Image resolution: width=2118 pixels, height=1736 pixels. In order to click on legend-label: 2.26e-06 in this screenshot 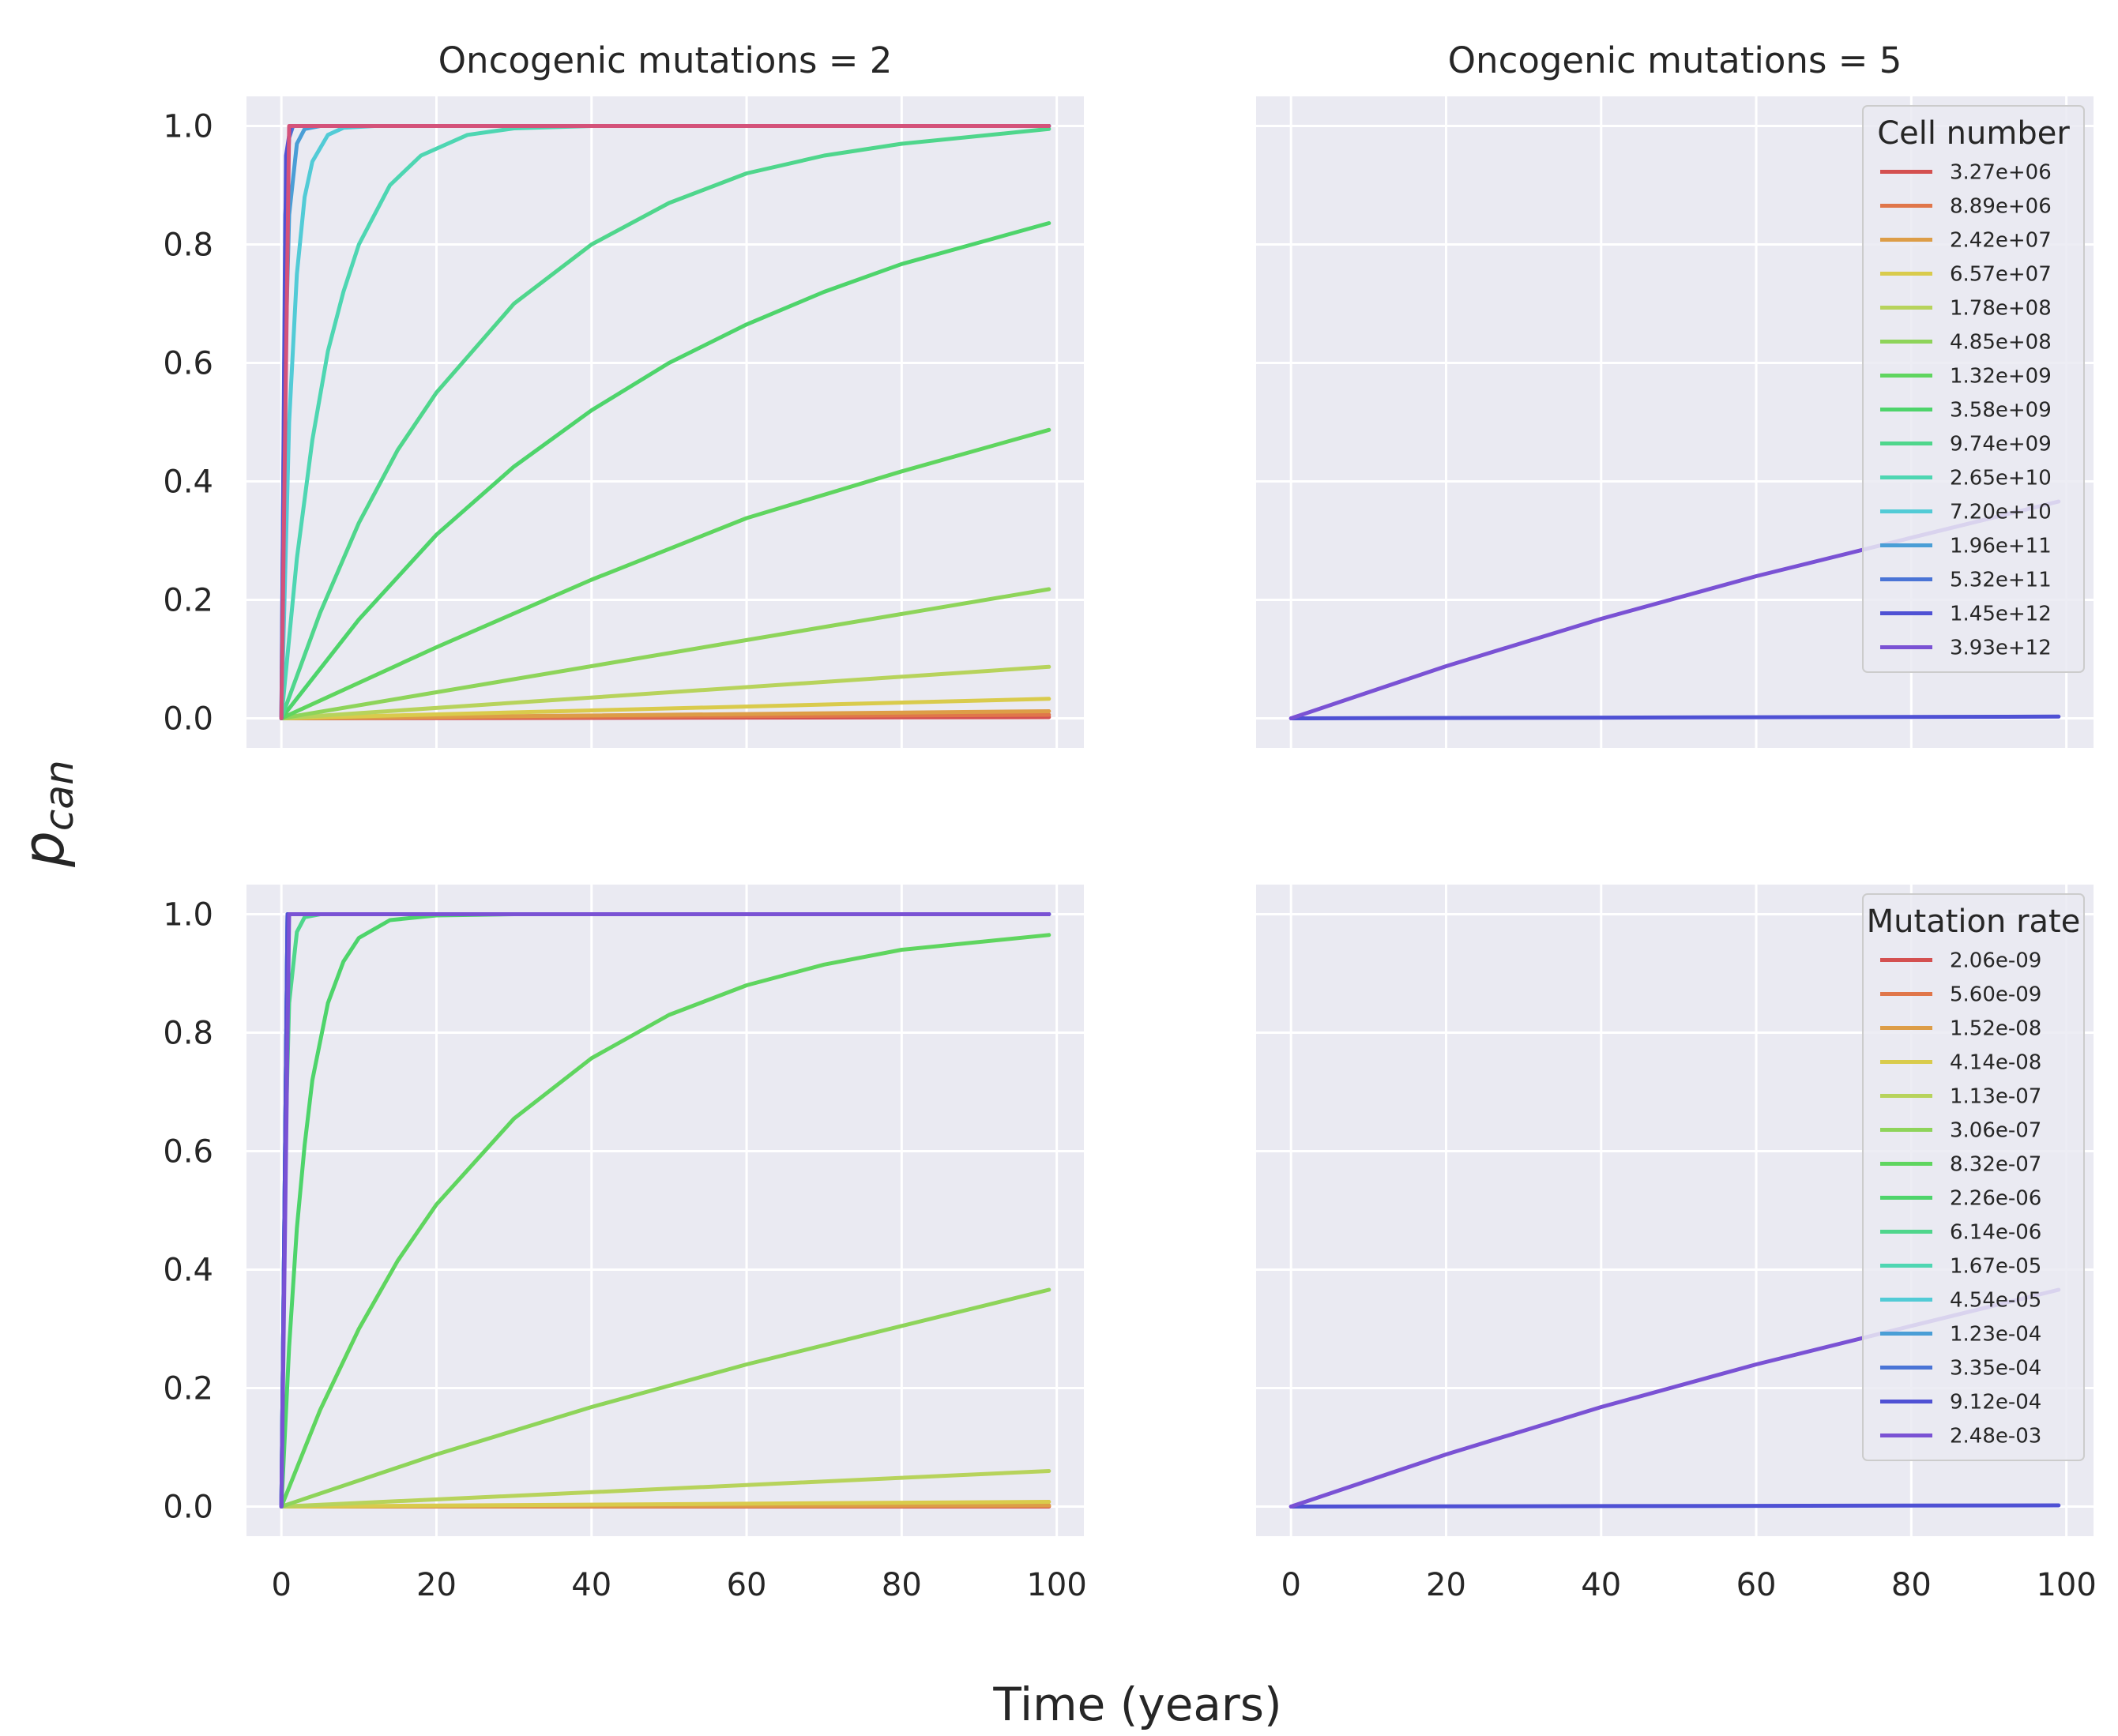, I will do `click(1995, 1199)`.